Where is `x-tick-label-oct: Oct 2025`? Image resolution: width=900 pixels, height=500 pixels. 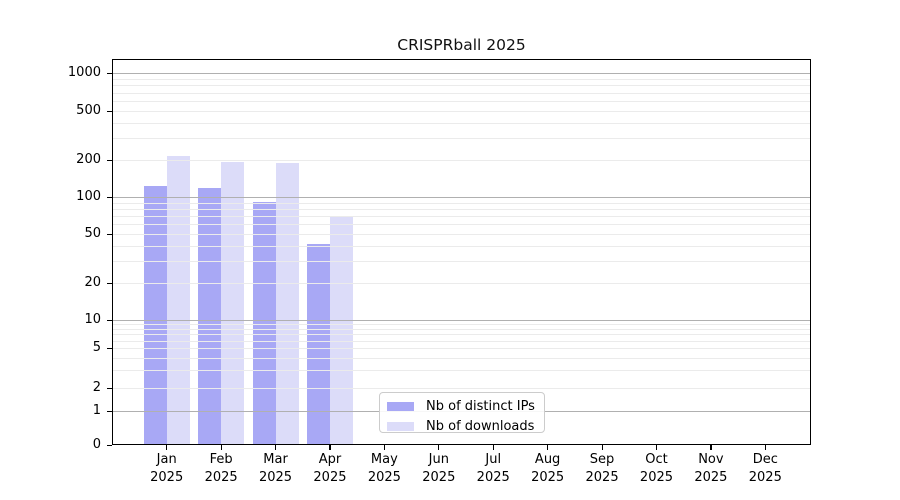 x-tick-label-oct: Oct 2025 is located at coordinates (656, 468).